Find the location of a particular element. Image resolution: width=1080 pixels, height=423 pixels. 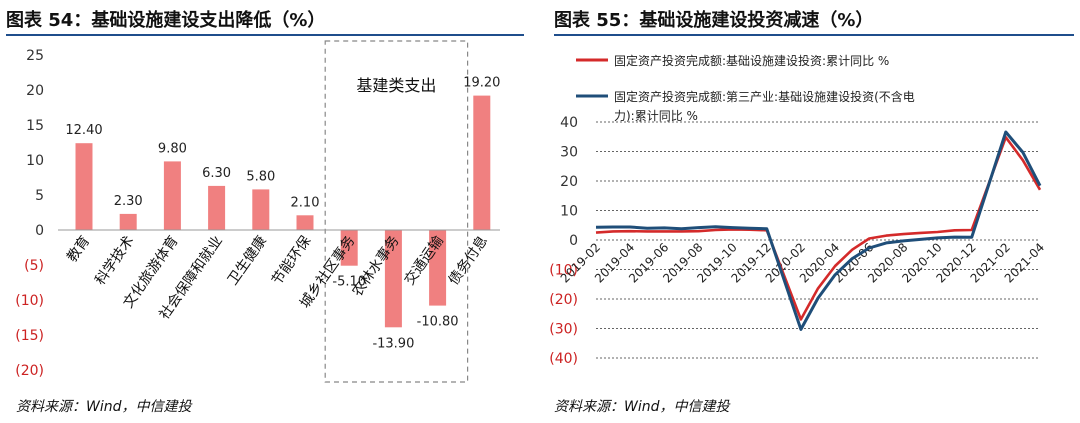

legend-label: 固定资产投资完成额:第三产业:基础设施建设投资(不含电力):累计同比 % is located at coordinates (764, 106).